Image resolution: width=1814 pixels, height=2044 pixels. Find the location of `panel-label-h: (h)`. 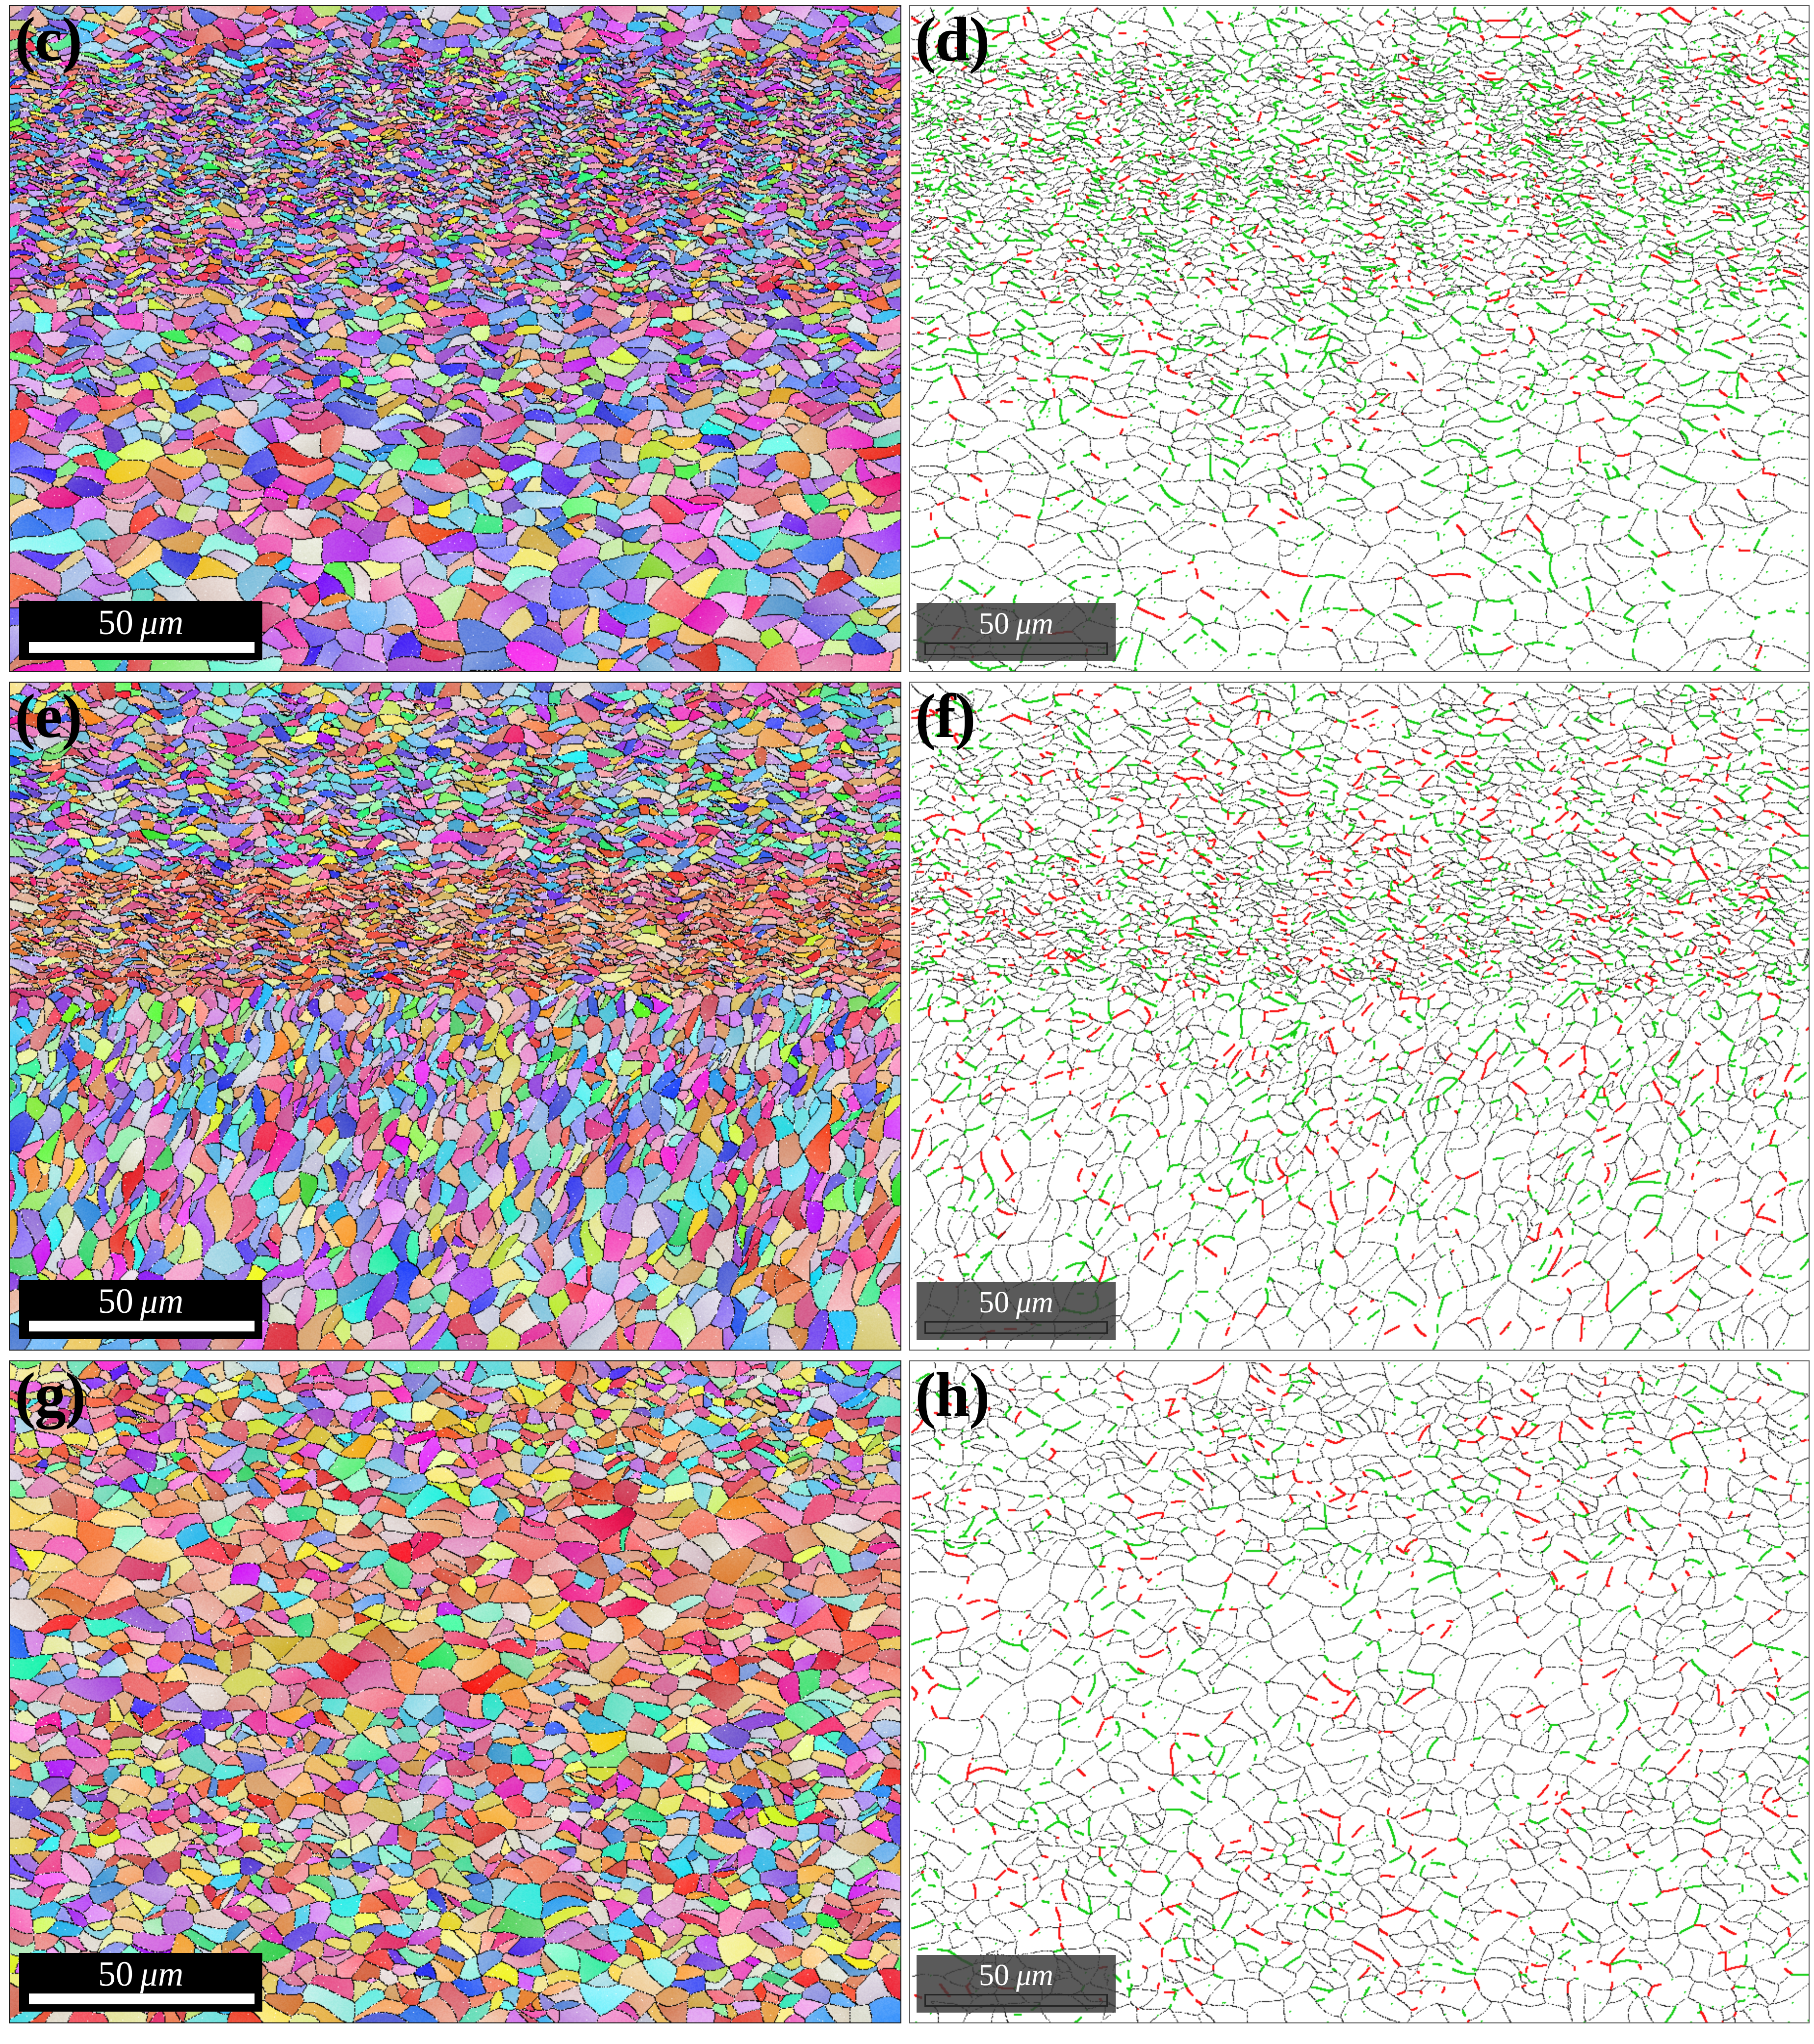

panel-label-h: (h) is located at coordinates (952, 1395).